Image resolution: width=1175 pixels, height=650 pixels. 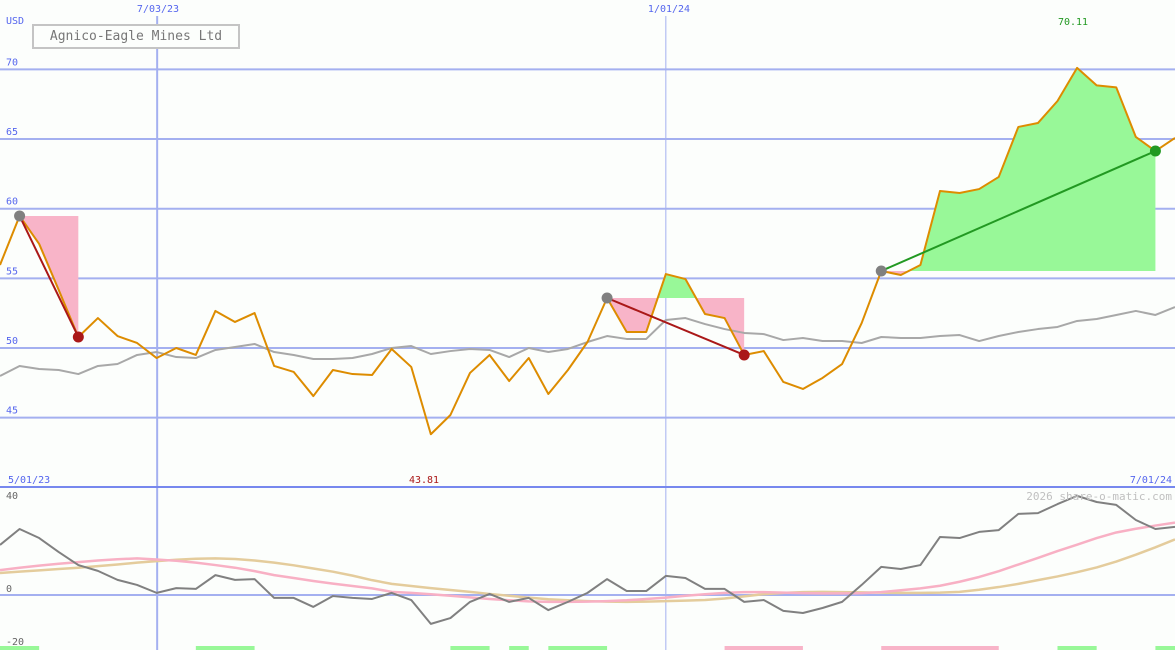 I want to click on y-tick-label: 70, so click(x=12, y=62).